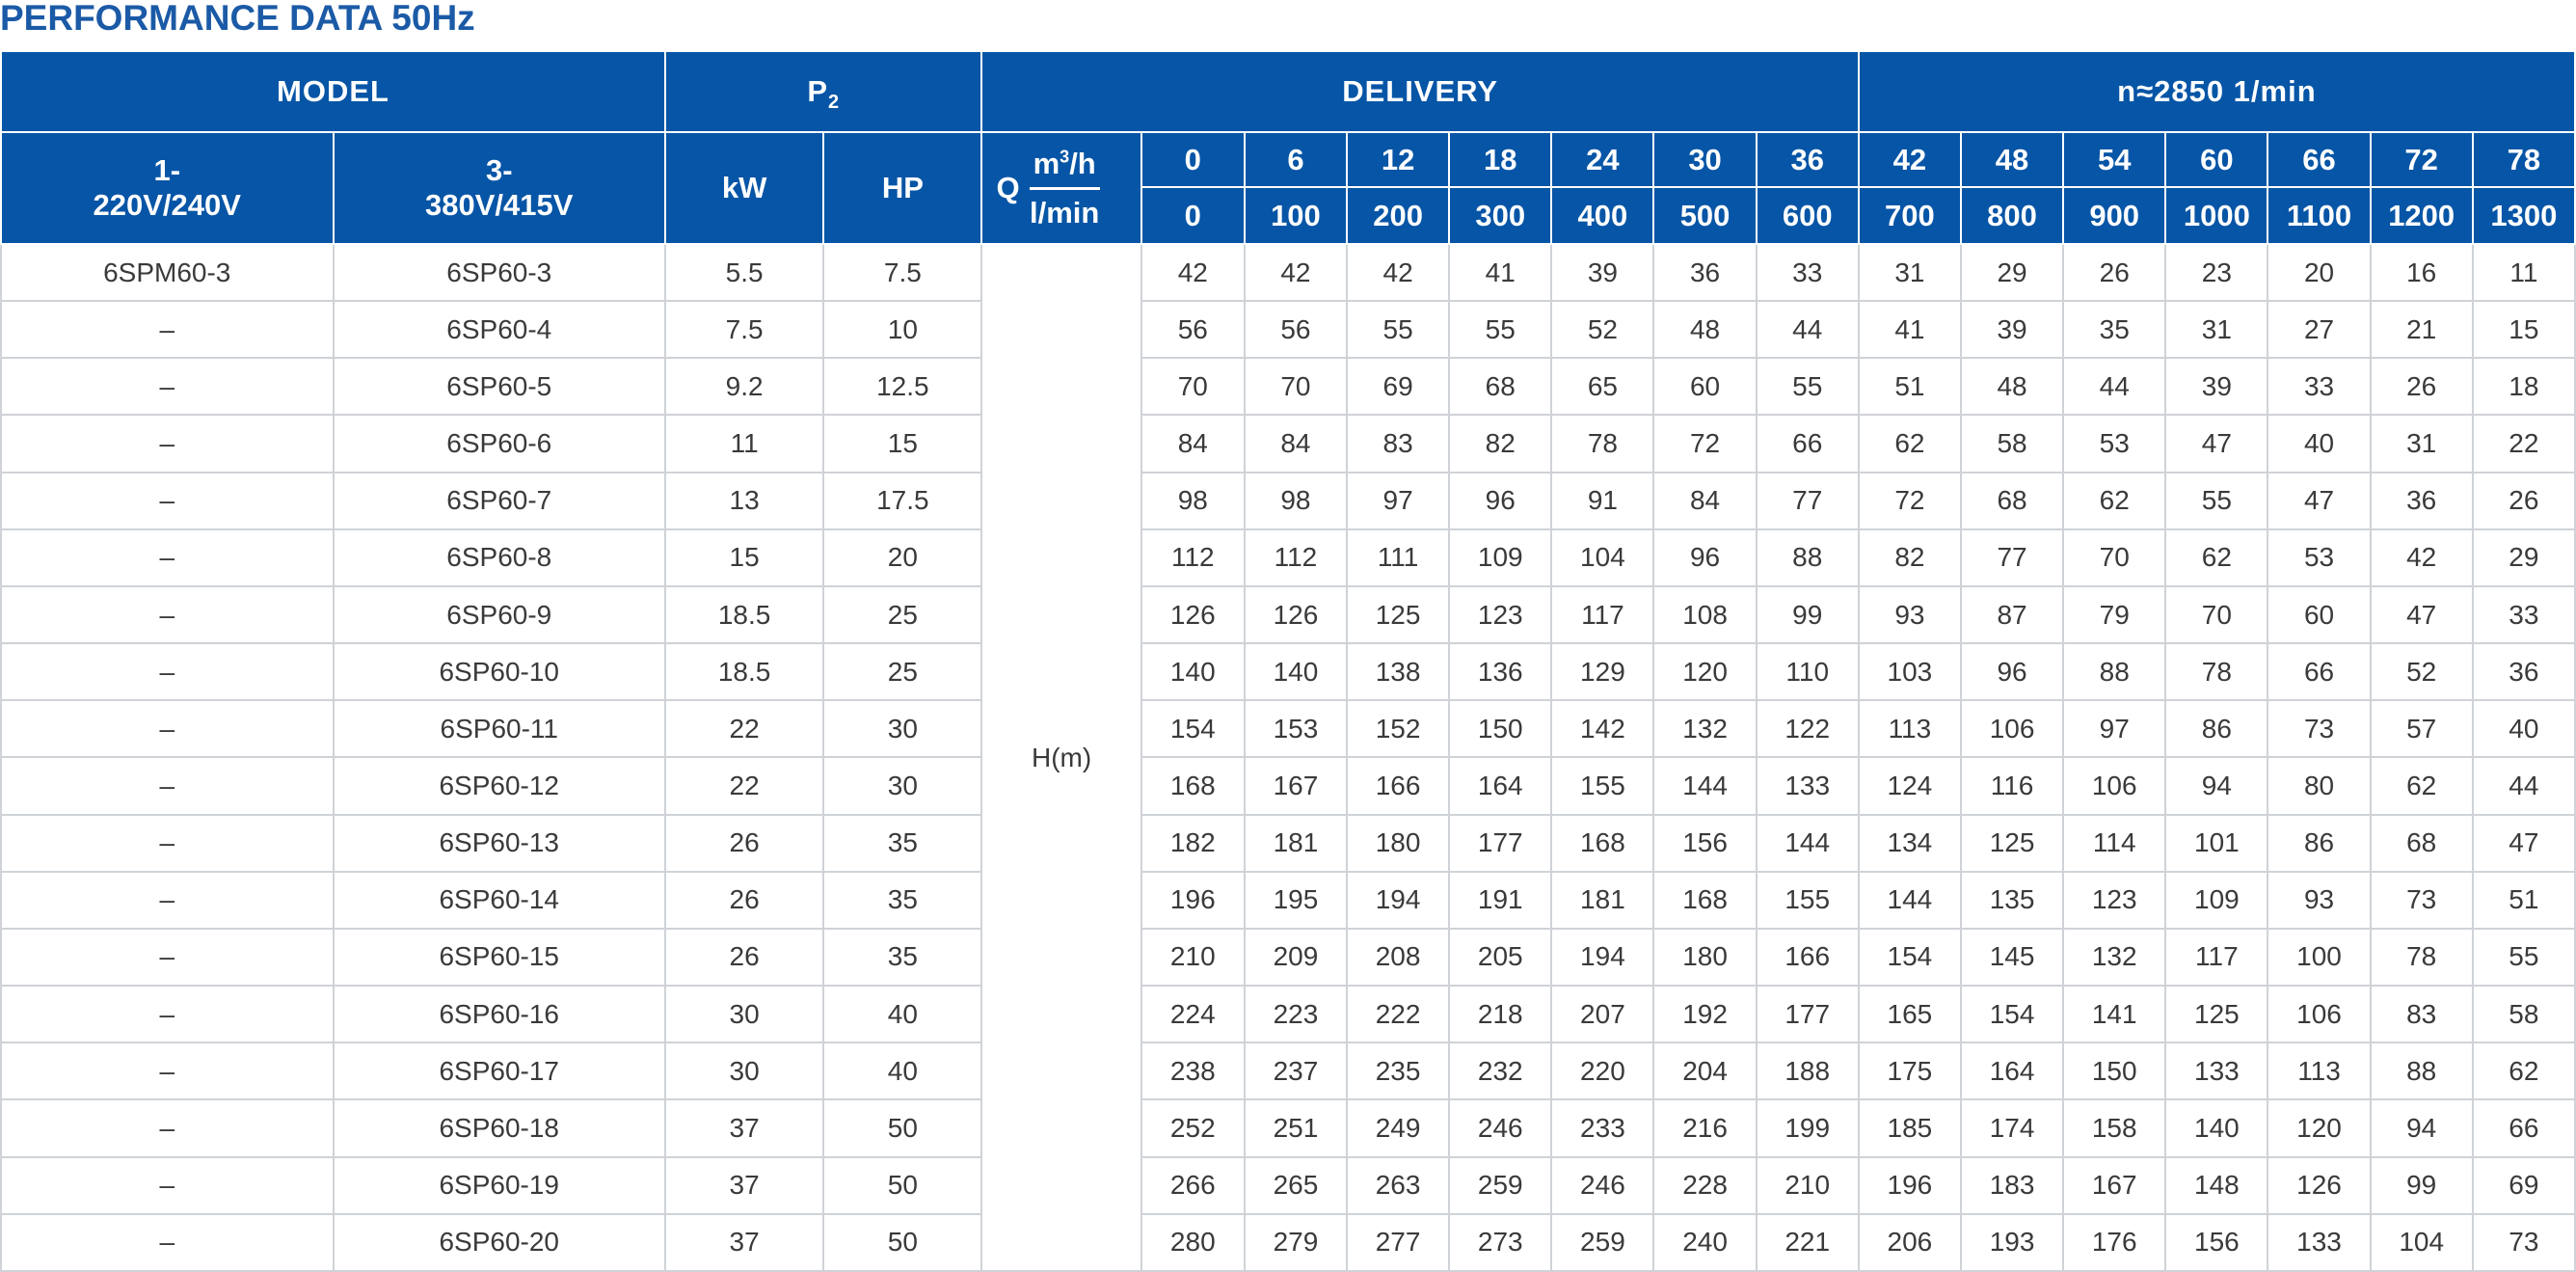 The image size is (2576, 1272). What do you see at coordinates (1061, 757) in the screenshot?
I see `head-label-cell: H(m)` at bounding box center [1061, 757].